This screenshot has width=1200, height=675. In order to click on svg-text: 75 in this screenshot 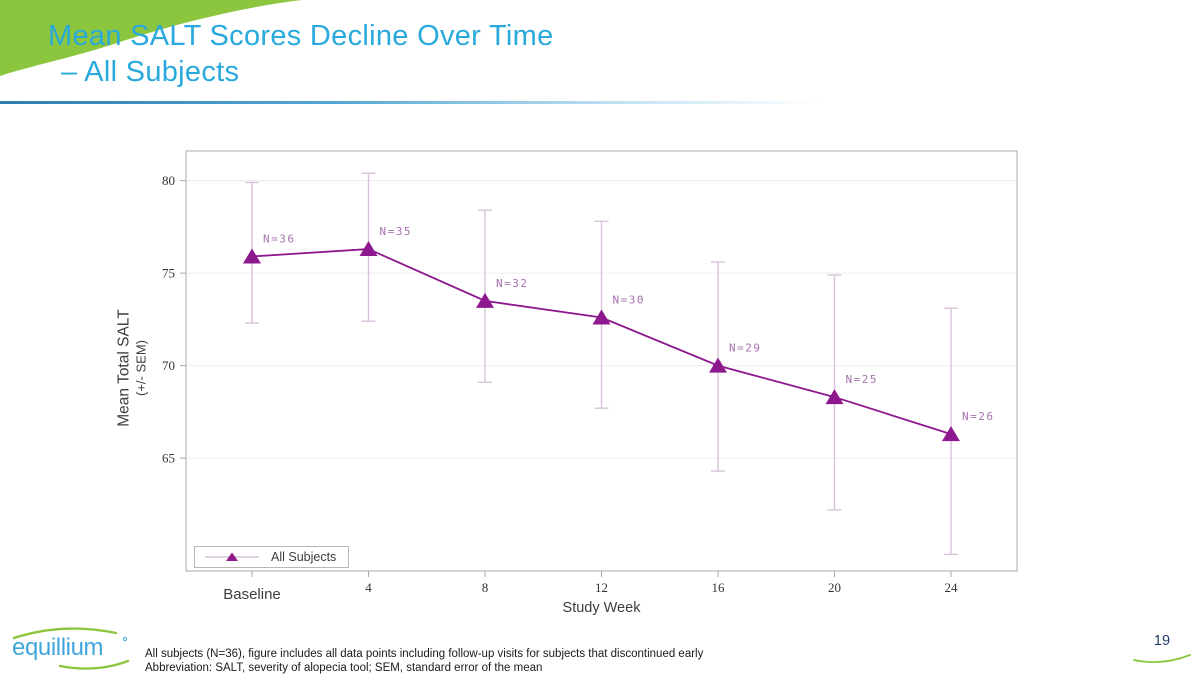, I will do `click(168, 273)`.